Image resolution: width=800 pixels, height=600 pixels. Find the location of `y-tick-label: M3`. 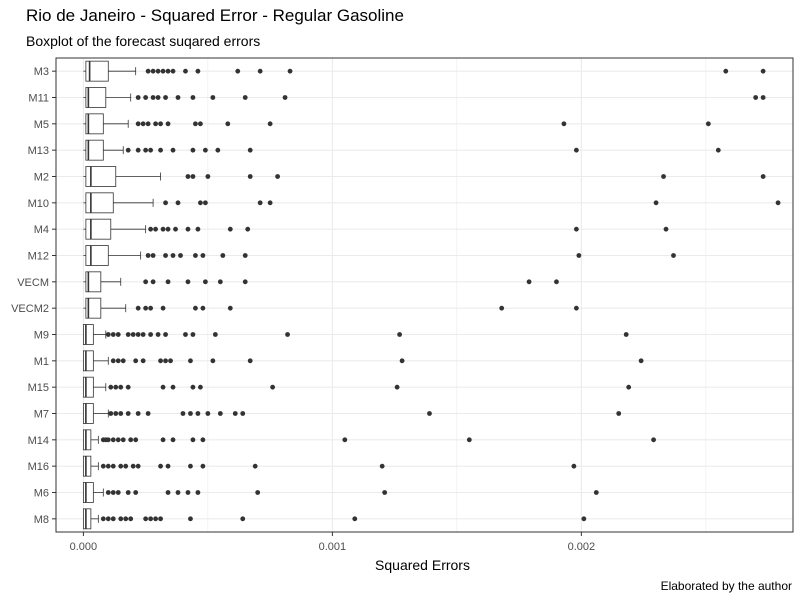

y-tick-label: M3 is located at coordinates (41, 72).